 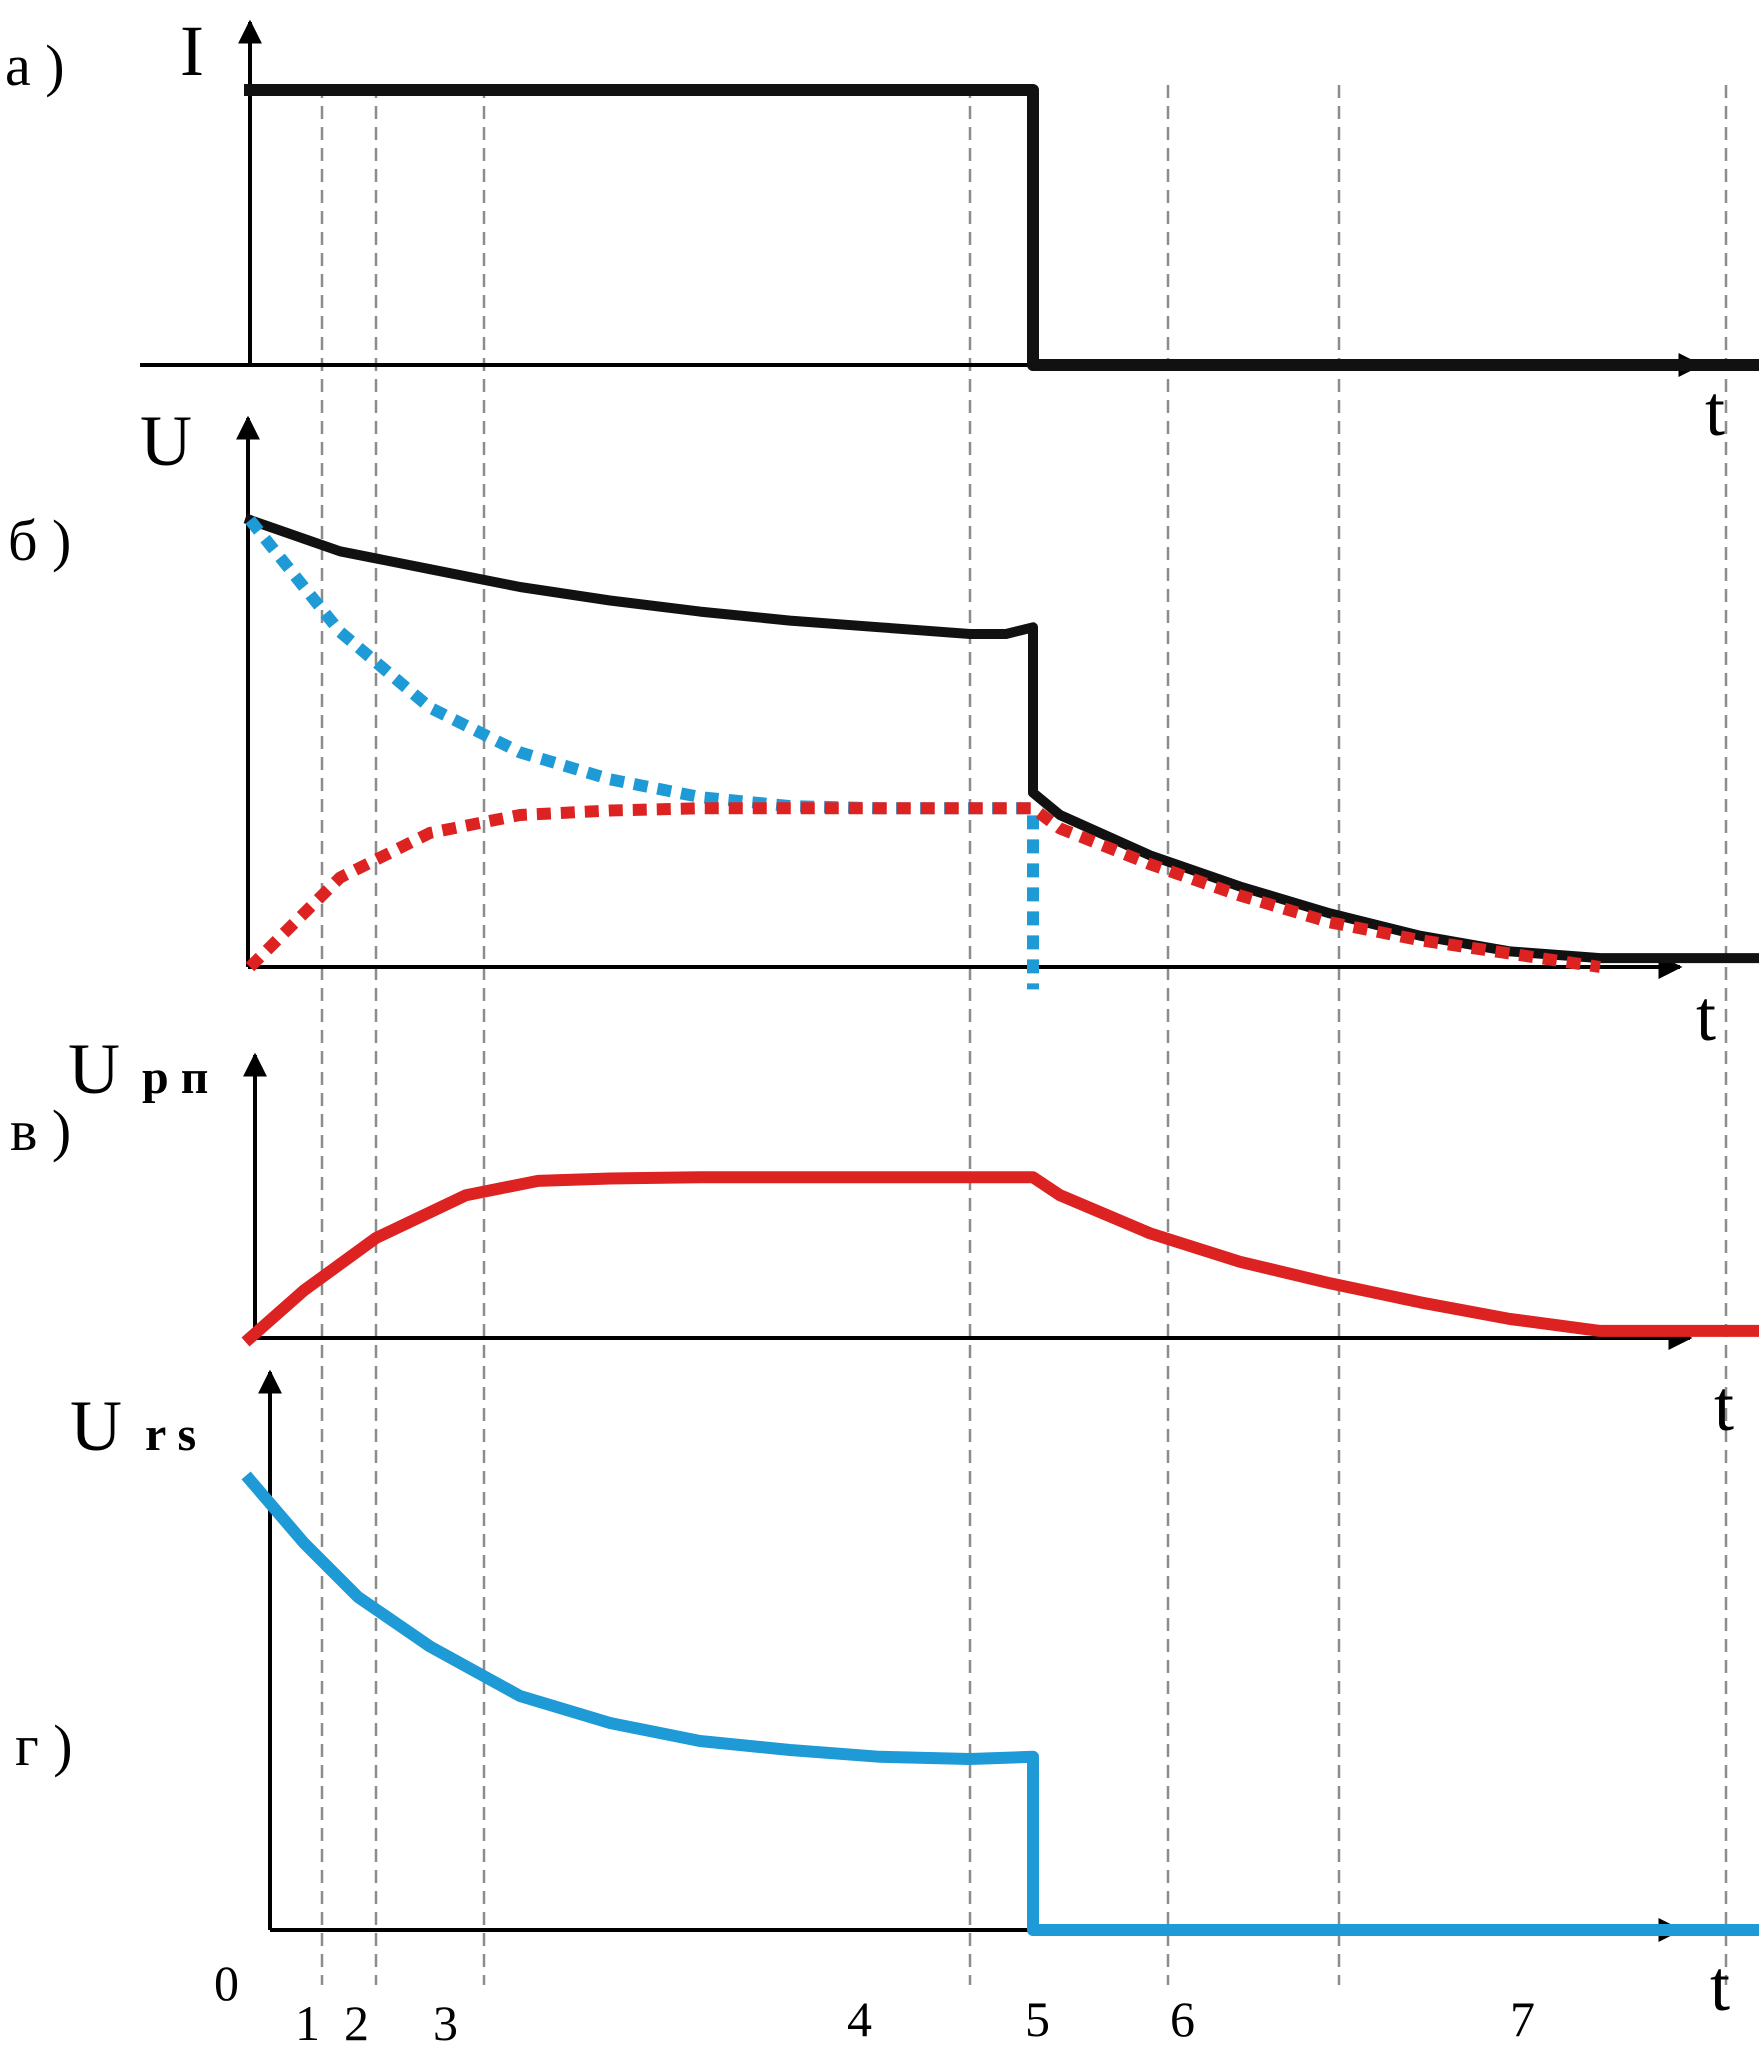 What do you see at coordinates (1724, 1406) in the screenshot?
I see `panel-c-x-axis-label: t` at bounding box center [1724, 1406].